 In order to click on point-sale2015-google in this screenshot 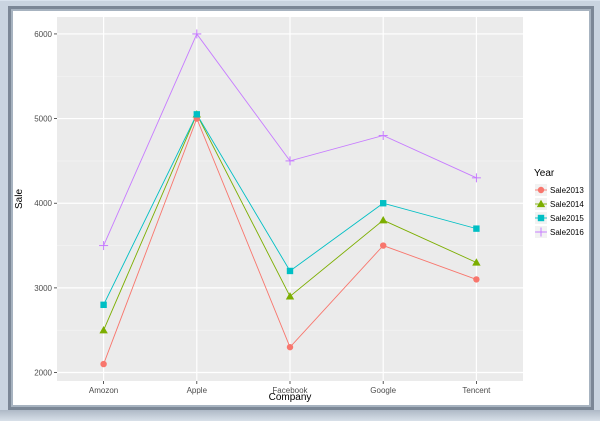, I will do `click(383, 203)`.